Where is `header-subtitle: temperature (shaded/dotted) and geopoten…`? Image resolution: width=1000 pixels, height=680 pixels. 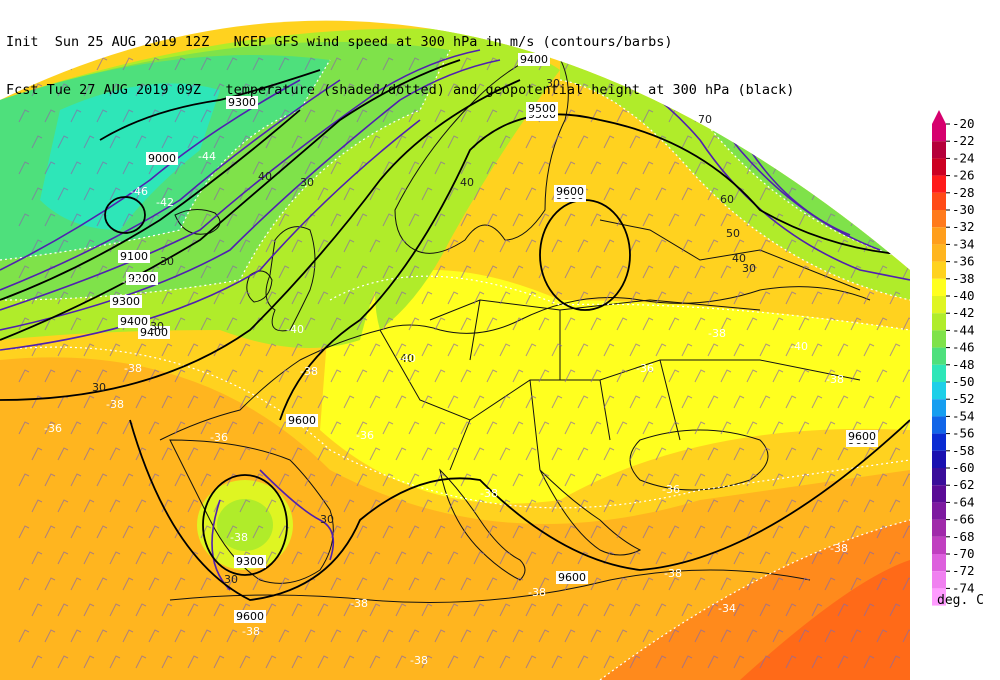 header-subtitle: temperature (shaded/dotted) and geopoten… is located at coordinates (510, 90).